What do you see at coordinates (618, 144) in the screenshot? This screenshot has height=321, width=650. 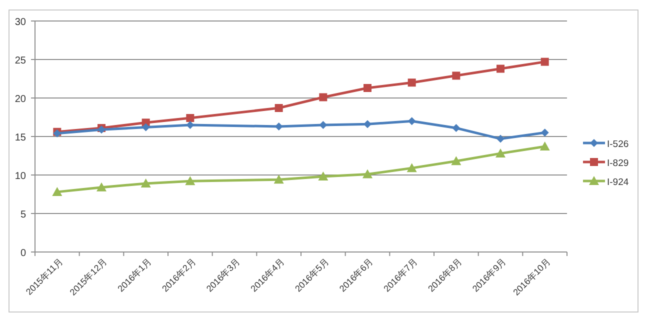 I see `legend-label: I-526` at bounding box center [618, 144].